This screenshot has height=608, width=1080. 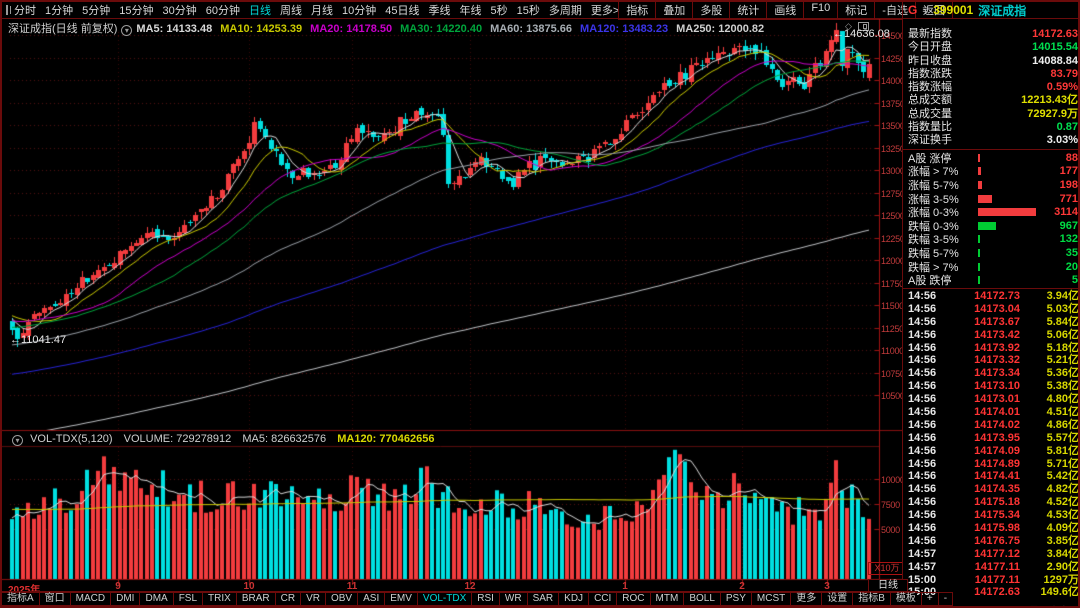 I want to click on period-button: 更多>, so click(x=605, y=11).